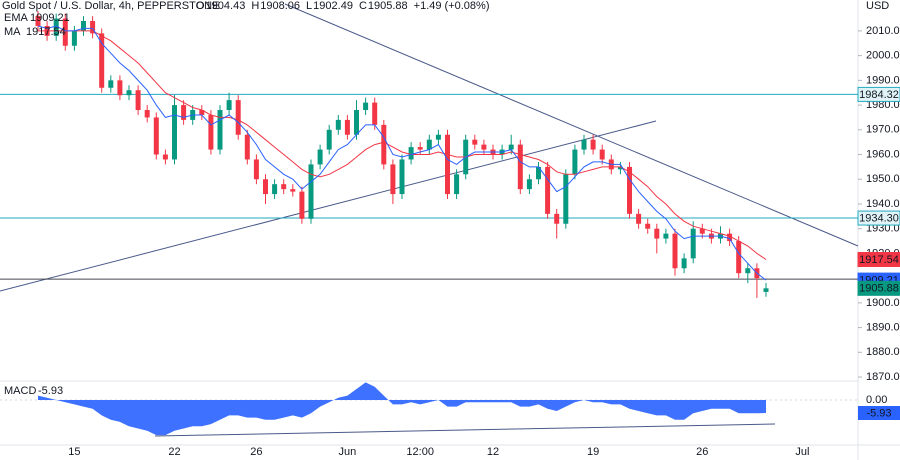  What do you see at coordinates (174, 452) in the screenshot?
I see `x-tick-label: 22` at bounding box center [174, 452].